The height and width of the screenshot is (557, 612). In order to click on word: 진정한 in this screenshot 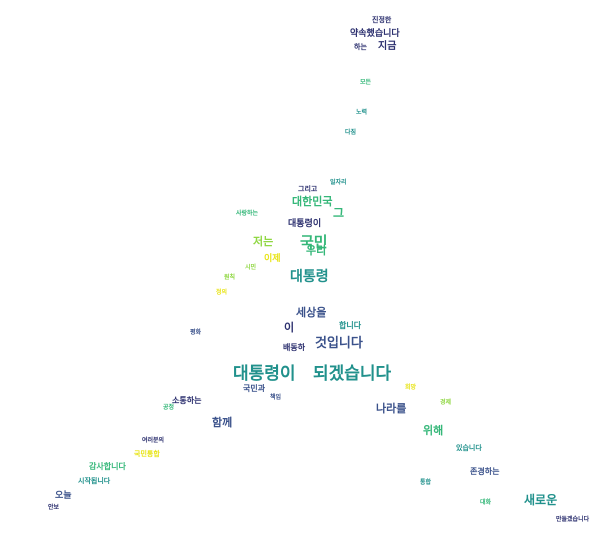, I will do `click(382, 20)`.